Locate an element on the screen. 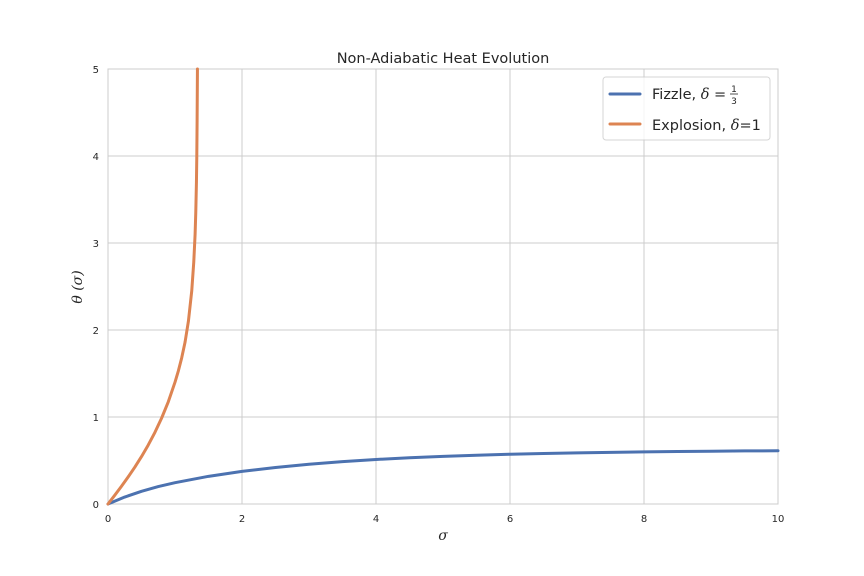  x-tick-label: 4 is located at coordinates (376, 519).